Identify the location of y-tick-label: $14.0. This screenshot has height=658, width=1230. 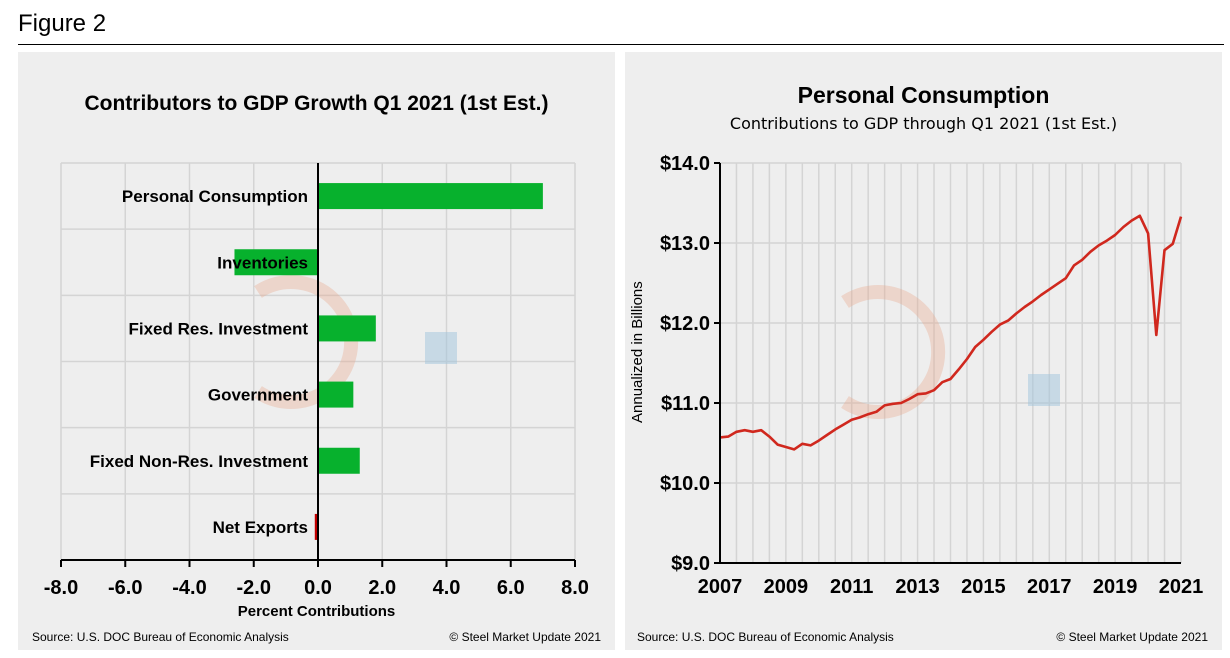
(685, 164).